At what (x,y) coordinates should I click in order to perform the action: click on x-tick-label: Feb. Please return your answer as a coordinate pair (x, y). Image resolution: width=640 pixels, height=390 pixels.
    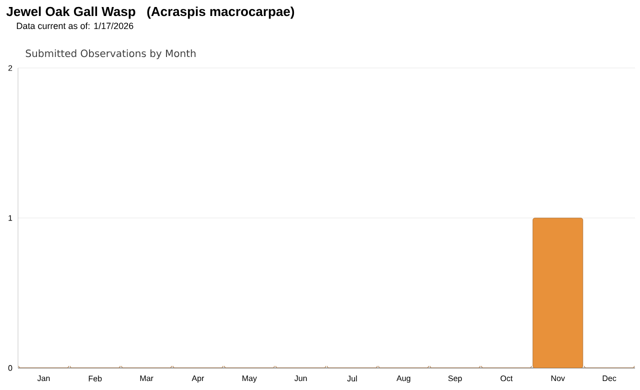
    Looking at the image, I should click on (95, 379).